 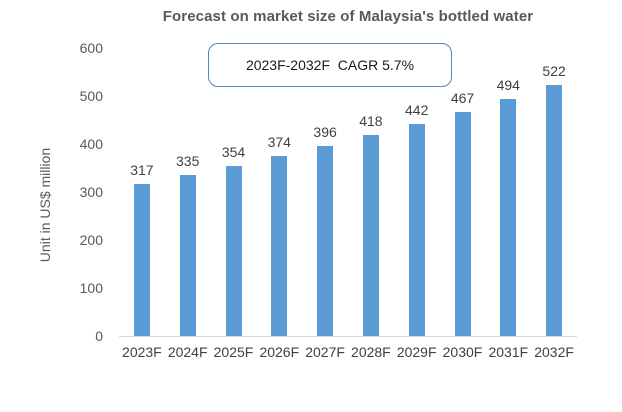 I want to click on bar-value-label: 374, so click(x=279, y=142).